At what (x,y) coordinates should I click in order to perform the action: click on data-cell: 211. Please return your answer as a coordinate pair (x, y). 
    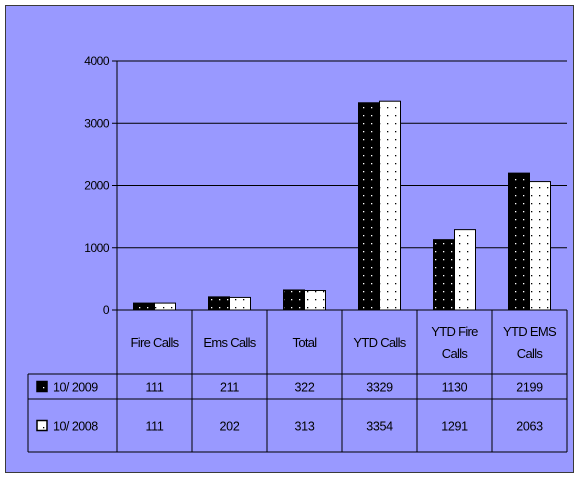
    Looking at the image, I should click on (229, 388).